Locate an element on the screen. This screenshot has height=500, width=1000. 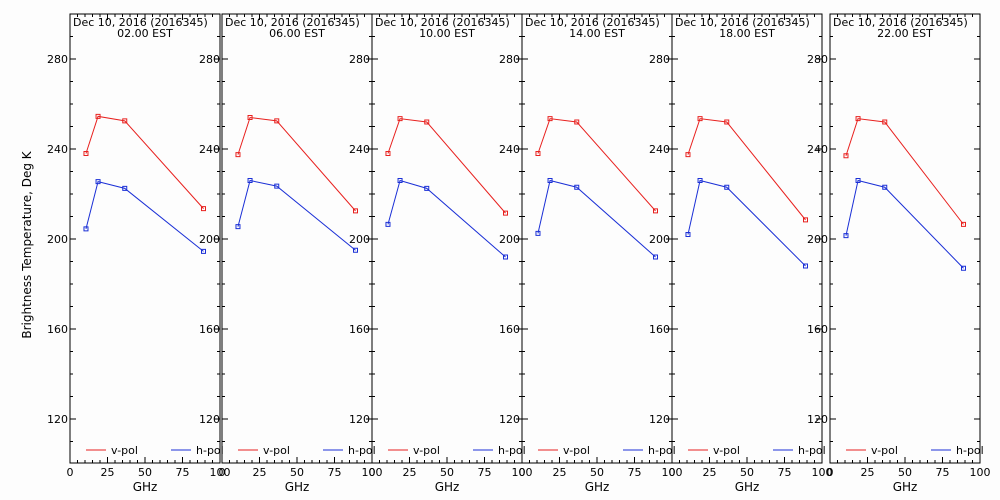
panel-subtitle: 02.00 EST is located at coordinates (145, 33).